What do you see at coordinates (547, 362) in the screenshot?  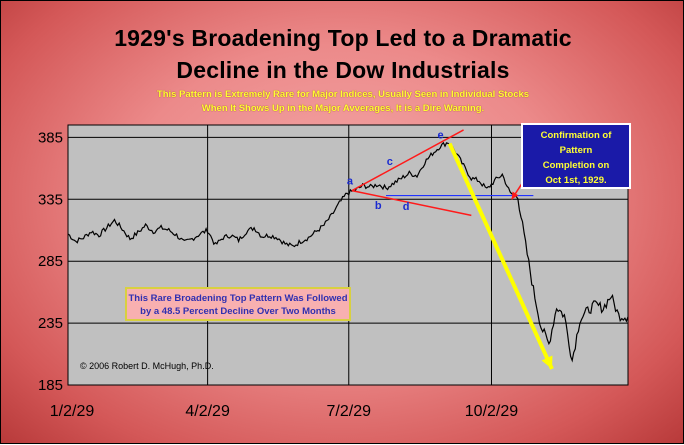 I see `decline-arrow-head` at bounding box center [547, 362].